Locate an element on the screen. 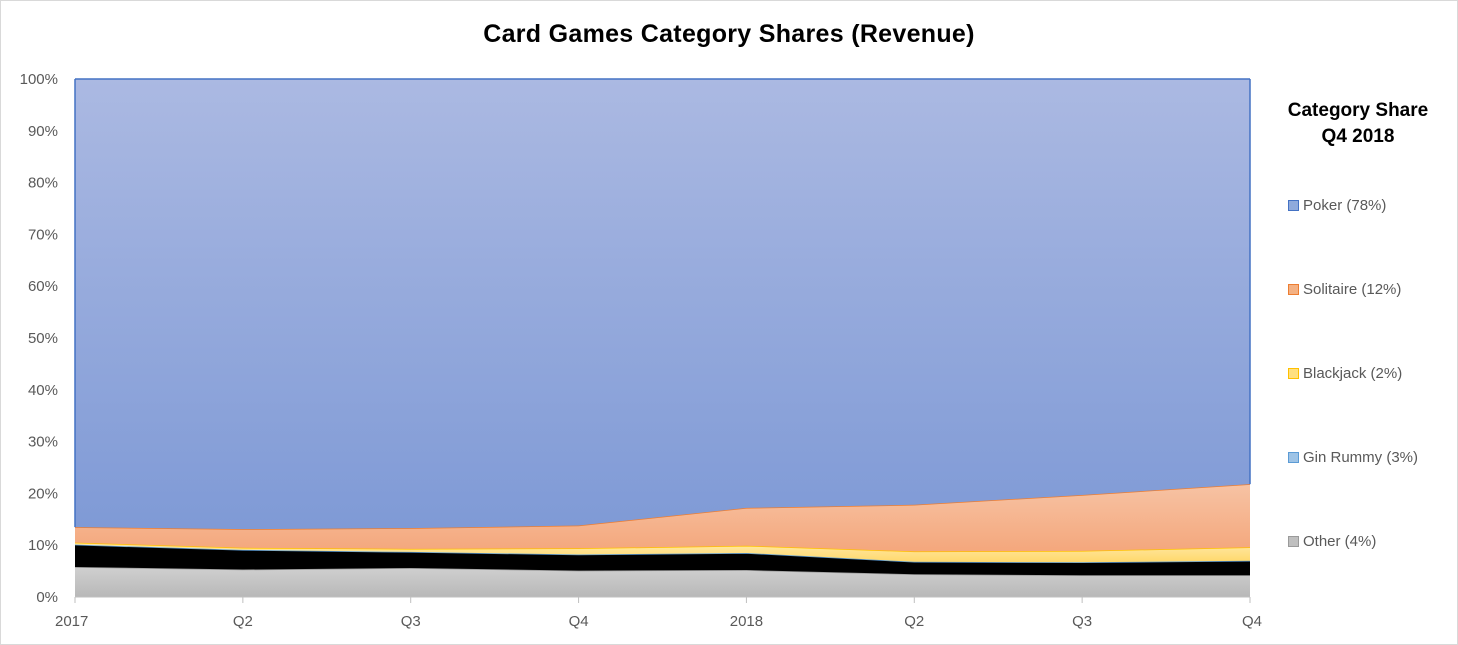 Image resolution: width=1458 pixels, height=645 pixels. legend-item-solitaire: Solitaire (12%) is located at coordinates (1344, 289).